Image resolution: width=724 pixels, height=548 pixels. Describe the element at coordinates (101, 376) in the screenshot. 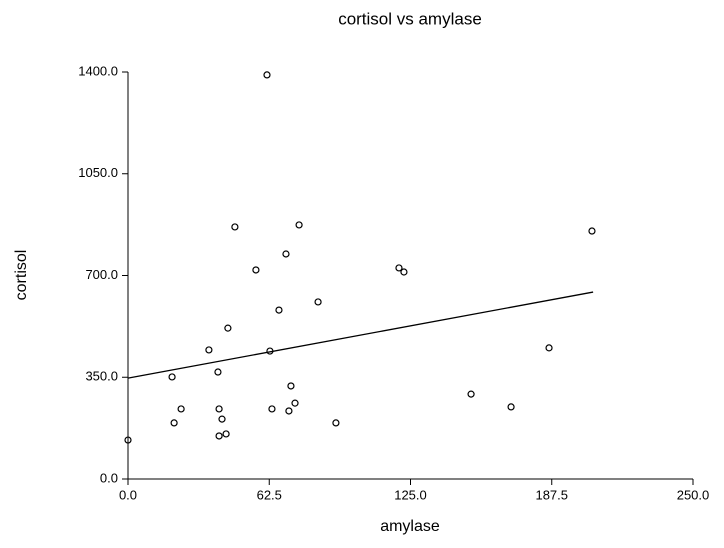

I see `y-tick-label: 350.0` at that location.